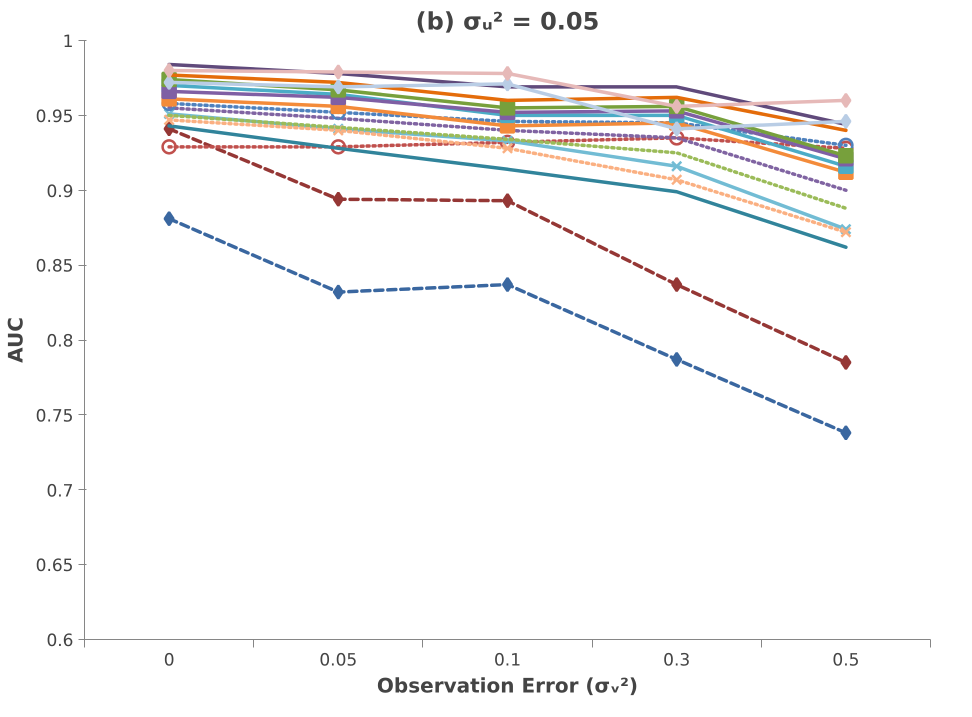 Image resolution: width=972 pixels, height=717 pixels. What do you see at coordinates (60, 641) in the screenshot?
I see `y-tick-label: 0.6` at bounding box center [60, 641].